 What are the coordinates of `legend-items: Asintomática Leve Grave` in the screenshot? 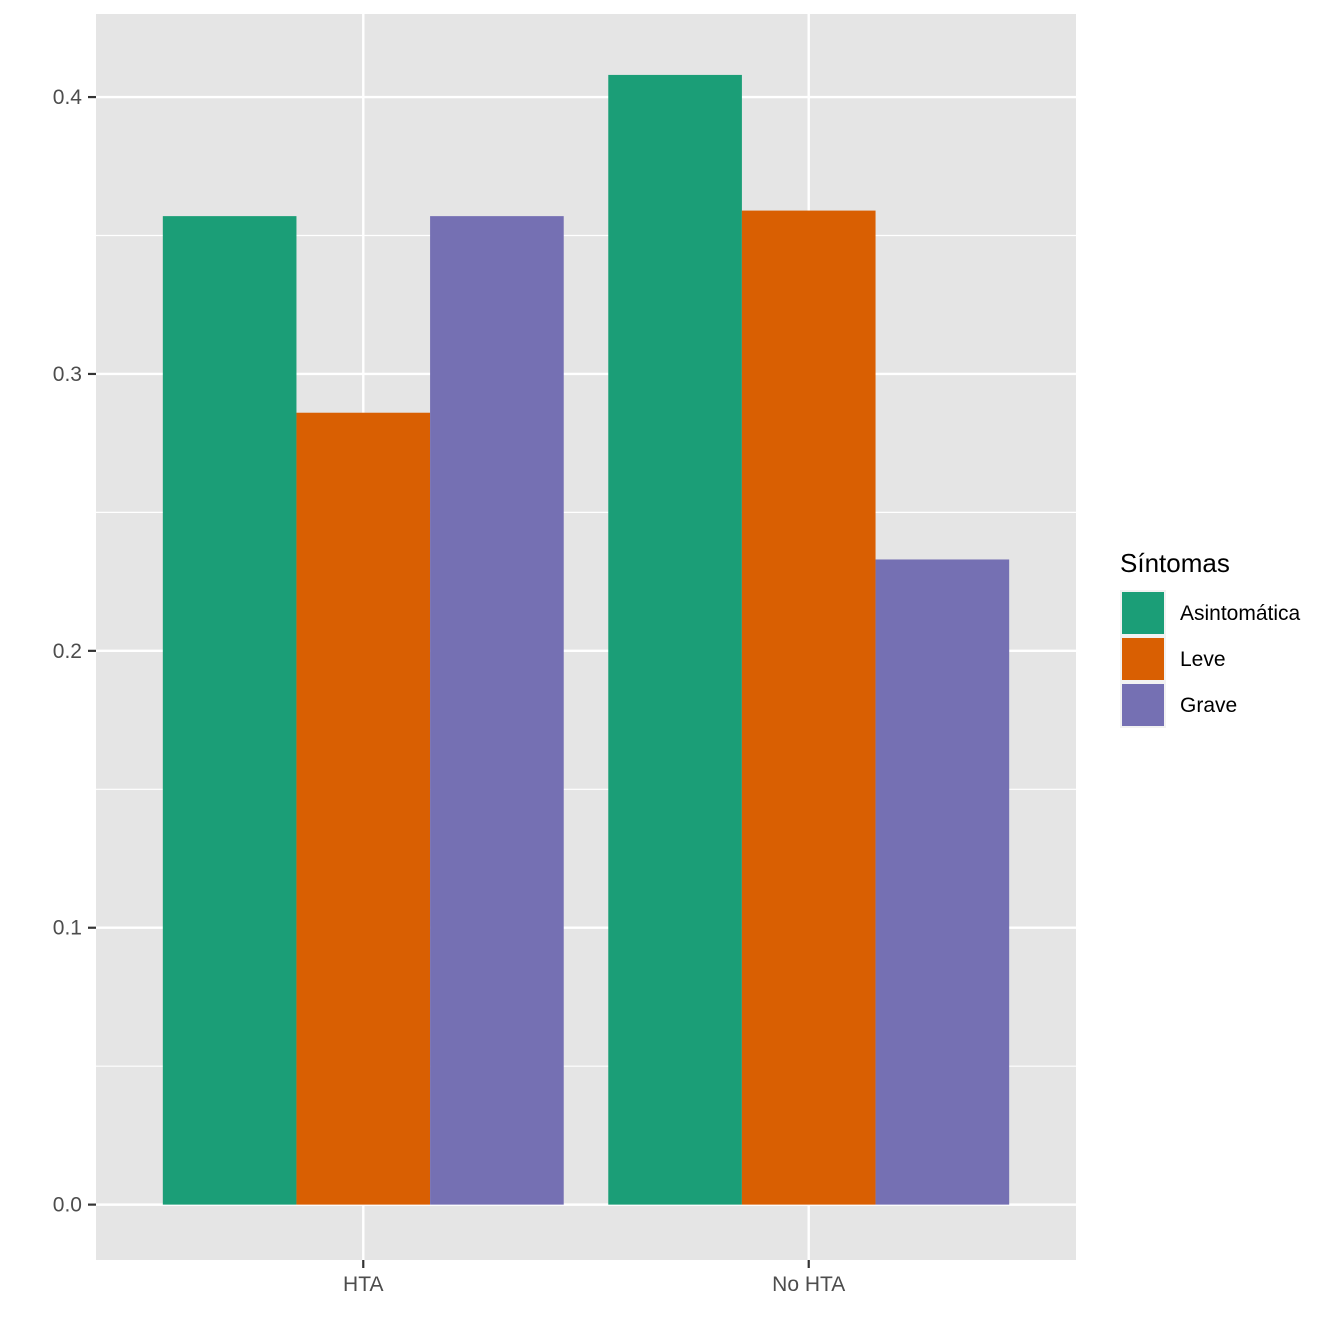 It's located at (1210, 659).